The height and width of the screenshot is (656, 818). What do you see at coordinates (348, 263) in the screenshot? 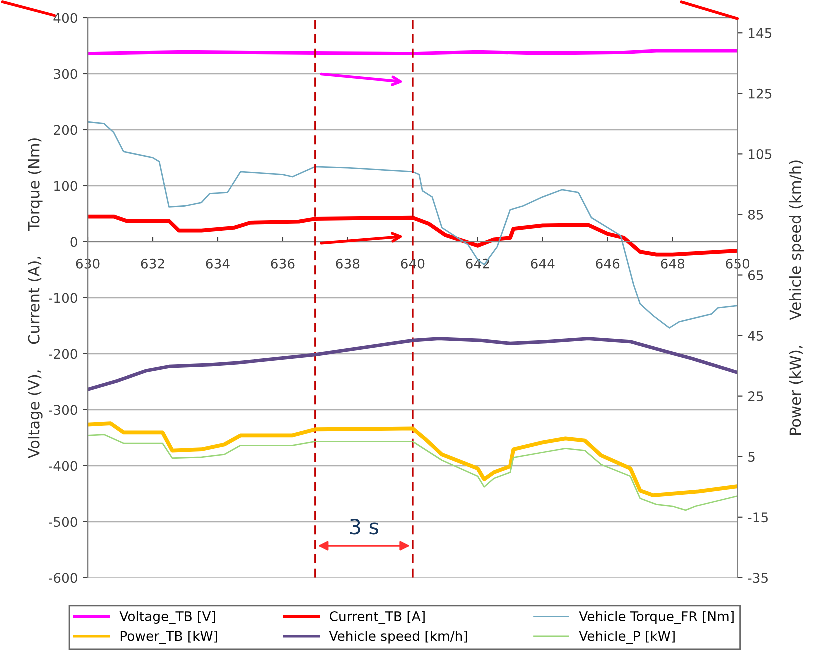
I see `x-tick-label: 638` at bounding box center [348, 263].